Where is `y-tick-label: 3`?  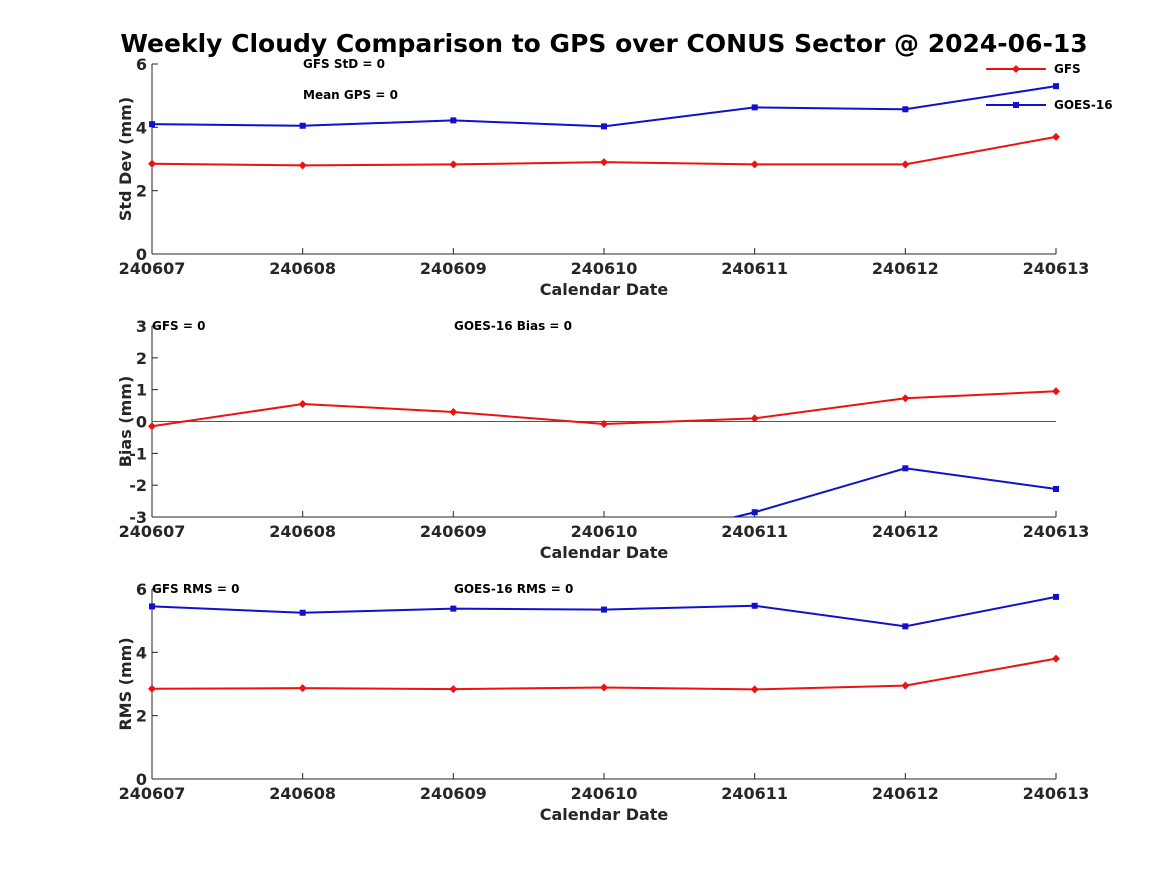 y-tick-label: 3 is located at coordinates (141, 326).